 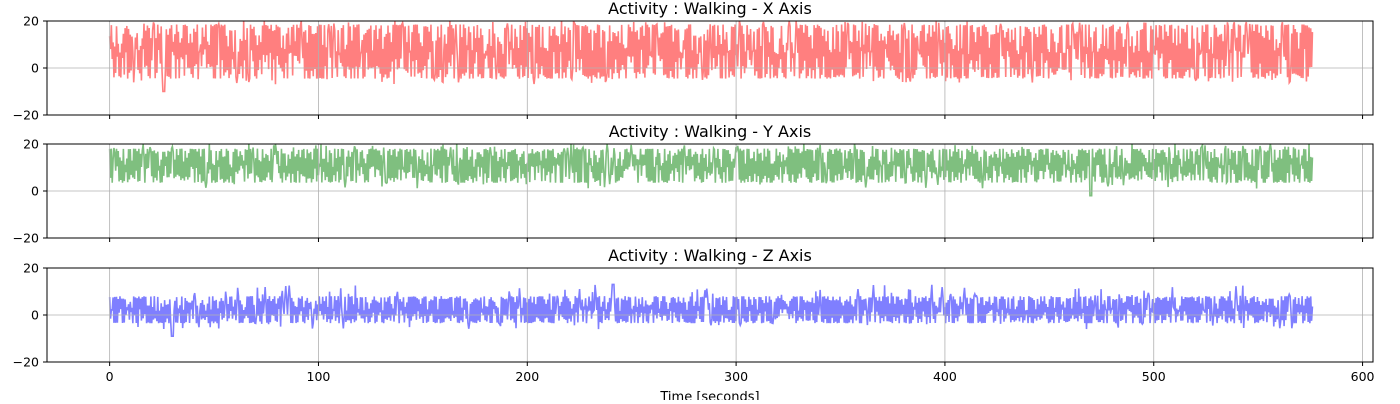 I want to click on x-tick-label: 600, so click(x=1363, y=376).